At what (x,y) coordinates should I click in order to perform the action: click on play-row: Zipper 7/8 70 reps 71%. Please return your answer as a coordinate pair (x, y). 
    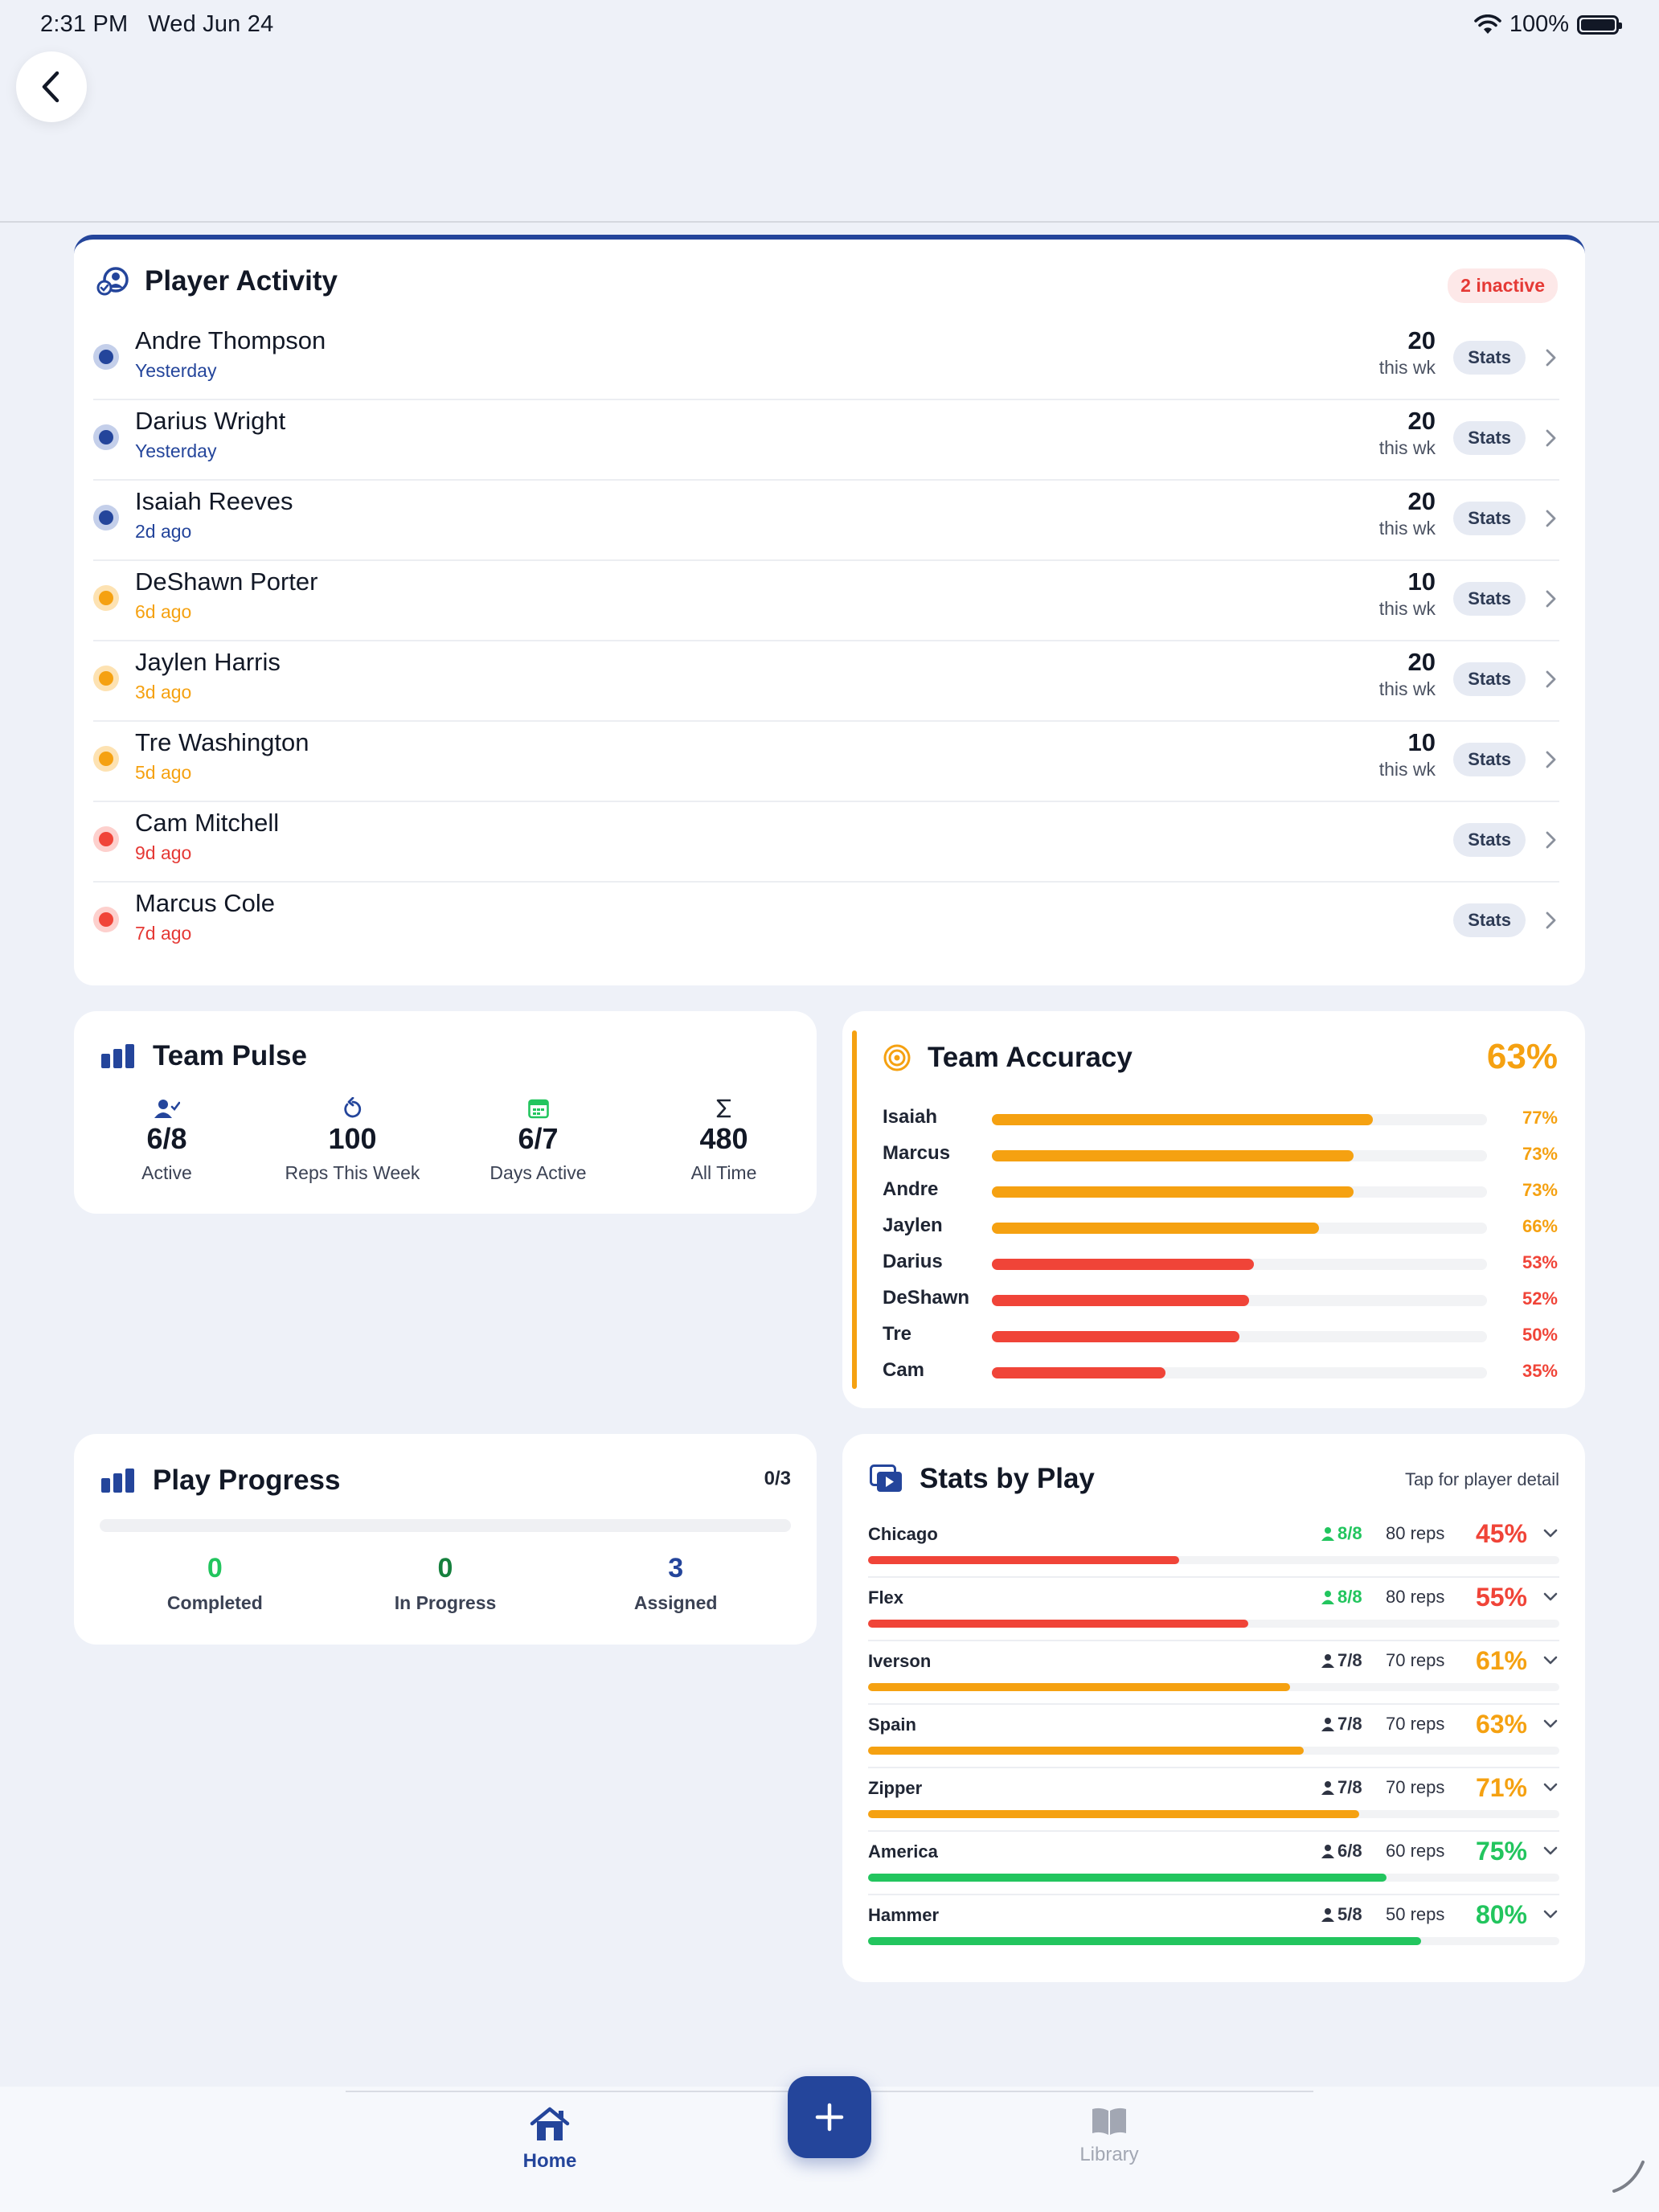
    Looking at the image, I should click on (1213, 1800).